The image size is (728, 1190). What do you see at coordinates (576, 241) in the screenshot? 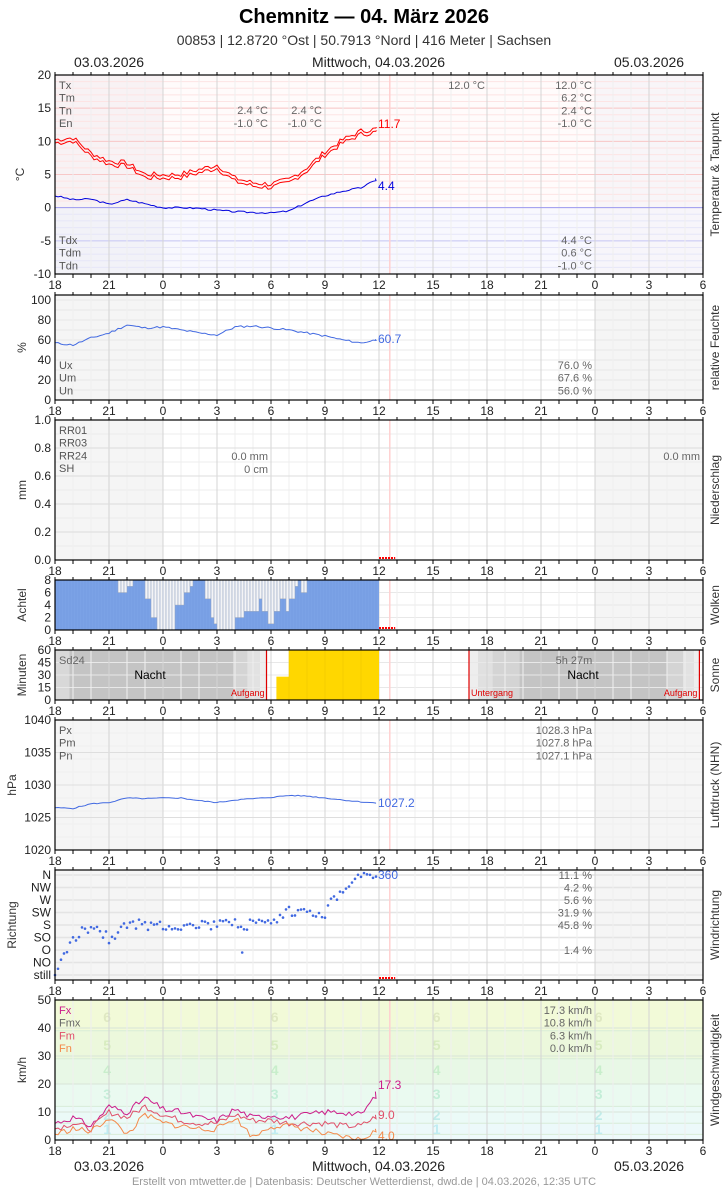
I see `stat-value: 4.4 °C` at bounding box center [576, 241].